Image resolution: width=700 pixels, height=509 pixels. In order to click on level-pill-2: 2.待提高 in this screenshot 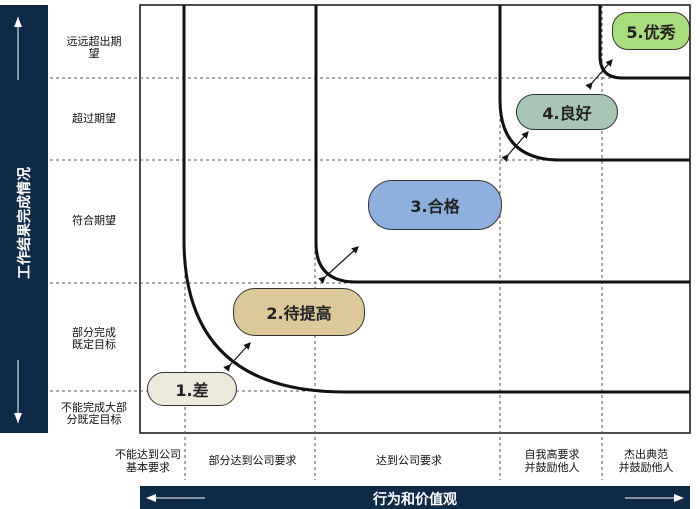, I will do `click(299, 312)`.